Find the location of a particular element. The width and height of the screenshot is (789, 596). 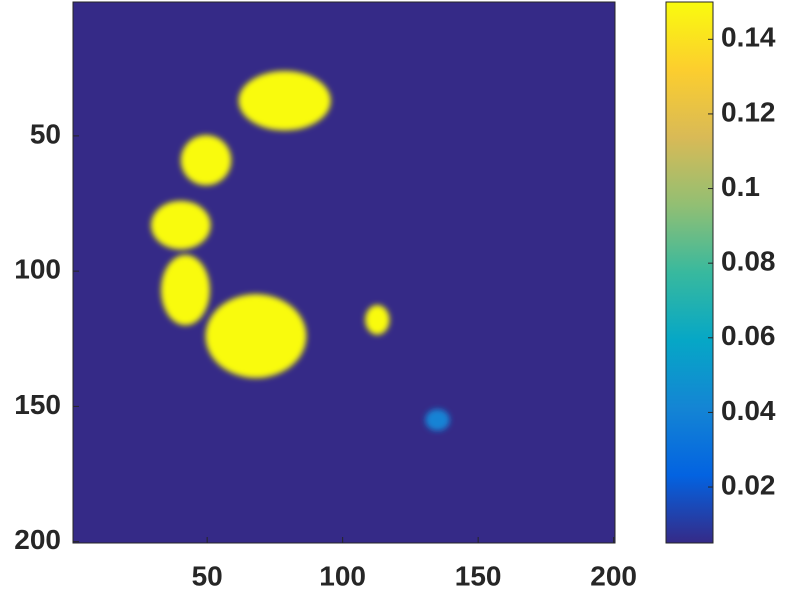

colorbar-tick-label: 0.08 is located at coordinates (748, 261).